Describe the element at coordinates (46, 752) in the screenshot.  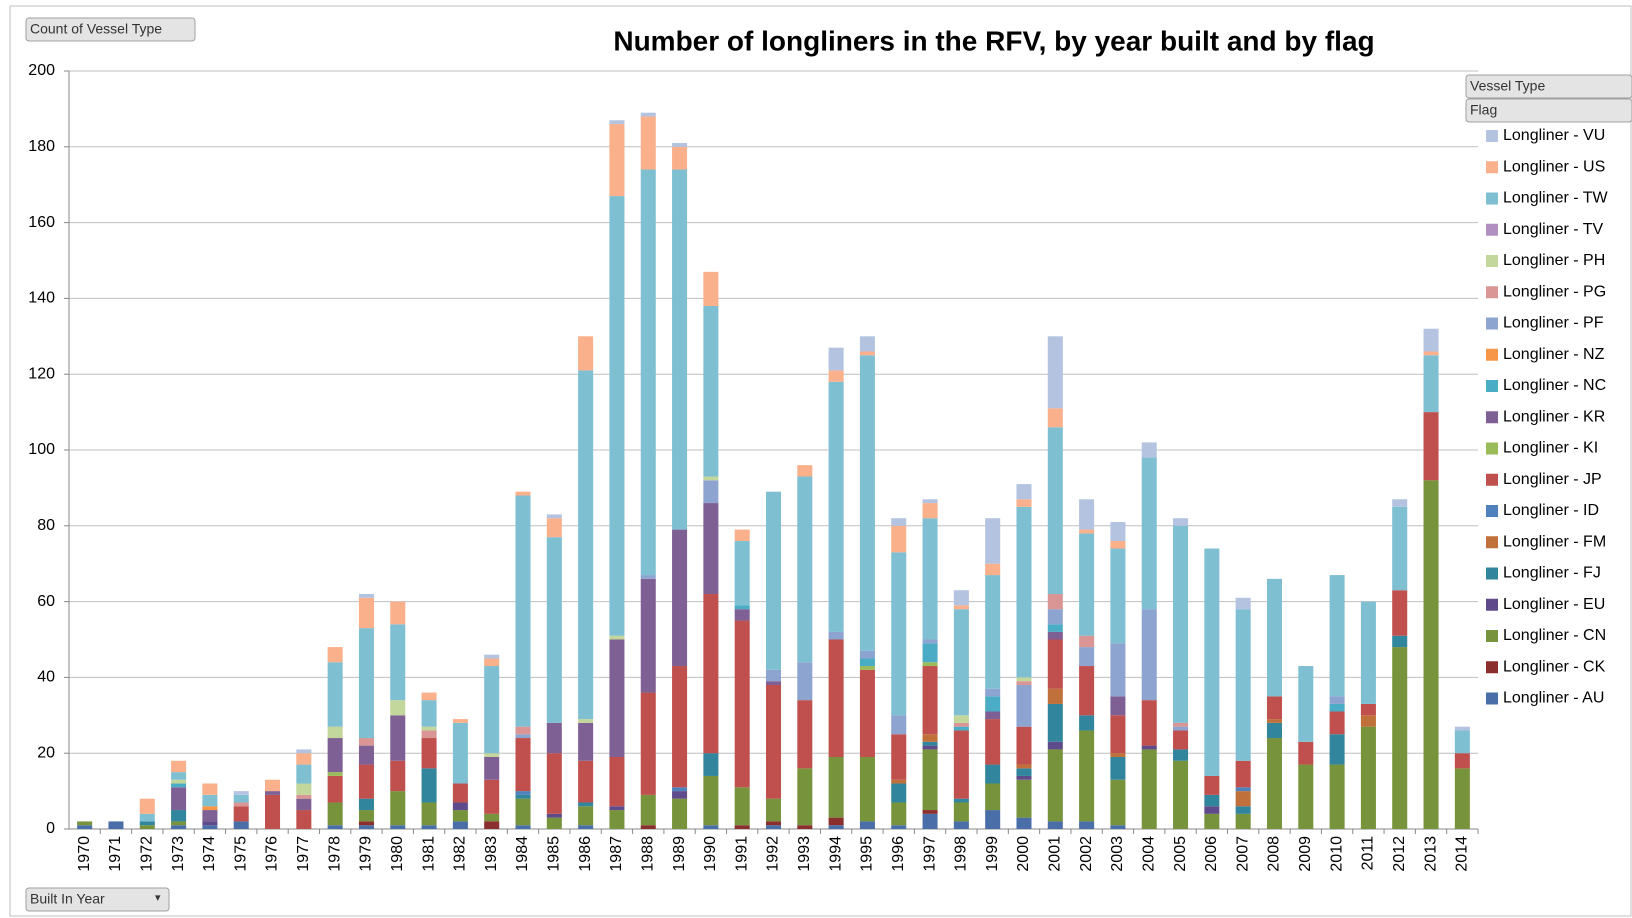
I see `y-tick-label: 20` at that location.